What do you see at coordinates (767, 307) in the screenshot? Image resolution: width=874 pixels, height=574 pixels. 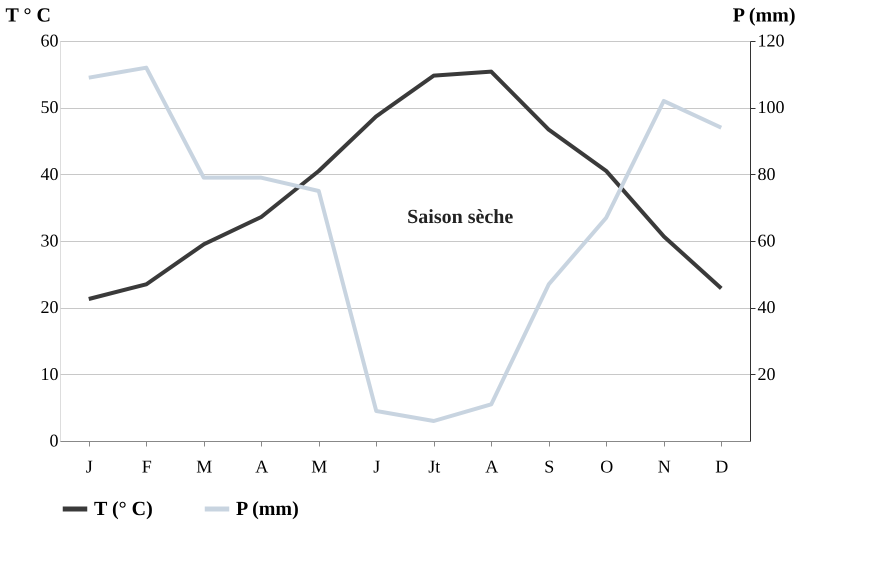 I see `y2-tick-label: 40` at bounding box center [767, 307].